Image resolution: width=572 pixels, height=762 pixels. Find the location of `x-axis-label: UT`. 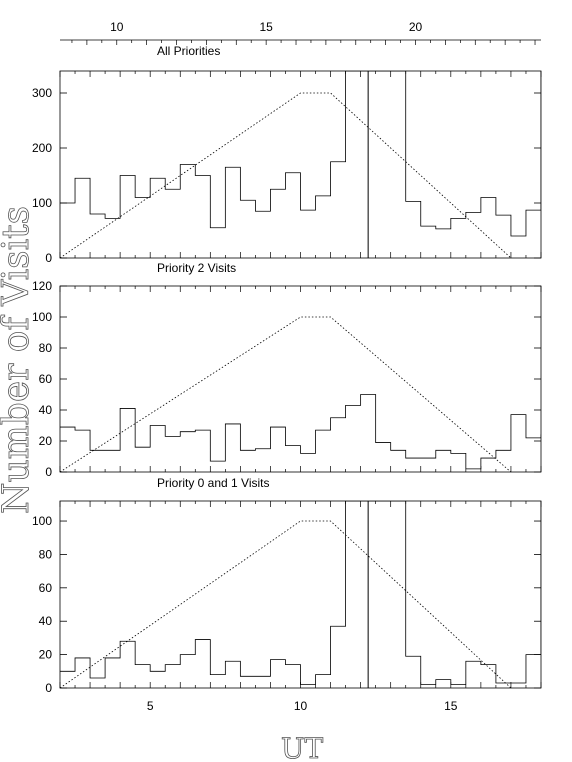

x-axis-label: UT is located at coordinates (302, 747).